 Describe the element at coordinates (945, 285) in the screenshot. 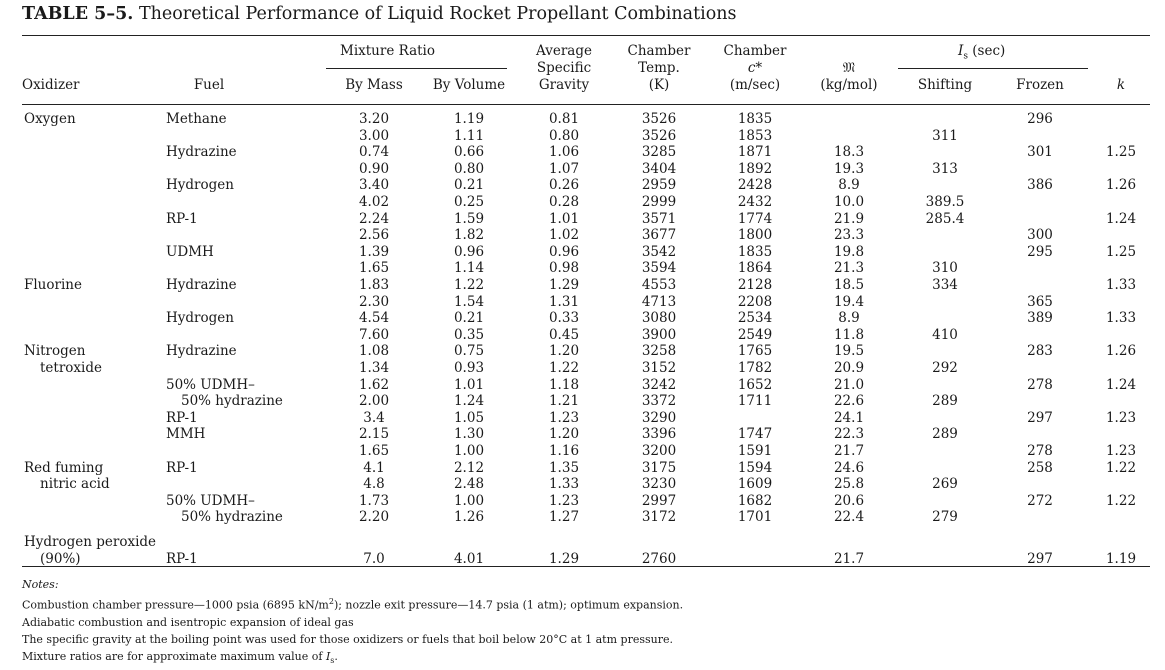

I see `cell-shifting: 334` at that location.